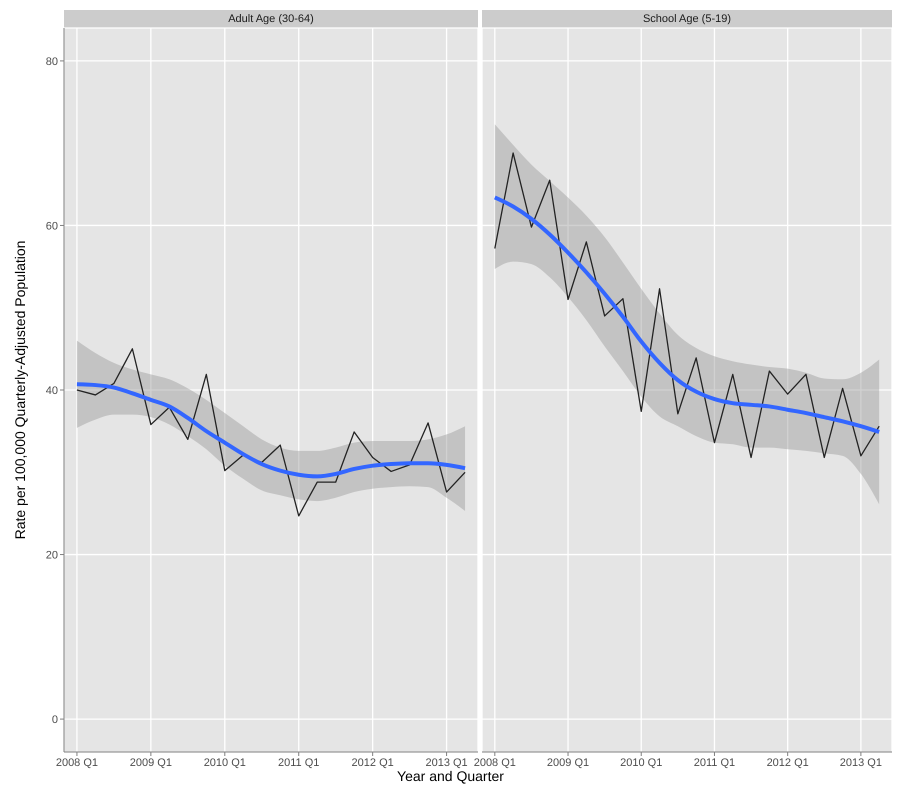  Describe the element at coordinates (271, 19) in the screenshot. I see `chart-title: Adult Age (30-64)` at that location.